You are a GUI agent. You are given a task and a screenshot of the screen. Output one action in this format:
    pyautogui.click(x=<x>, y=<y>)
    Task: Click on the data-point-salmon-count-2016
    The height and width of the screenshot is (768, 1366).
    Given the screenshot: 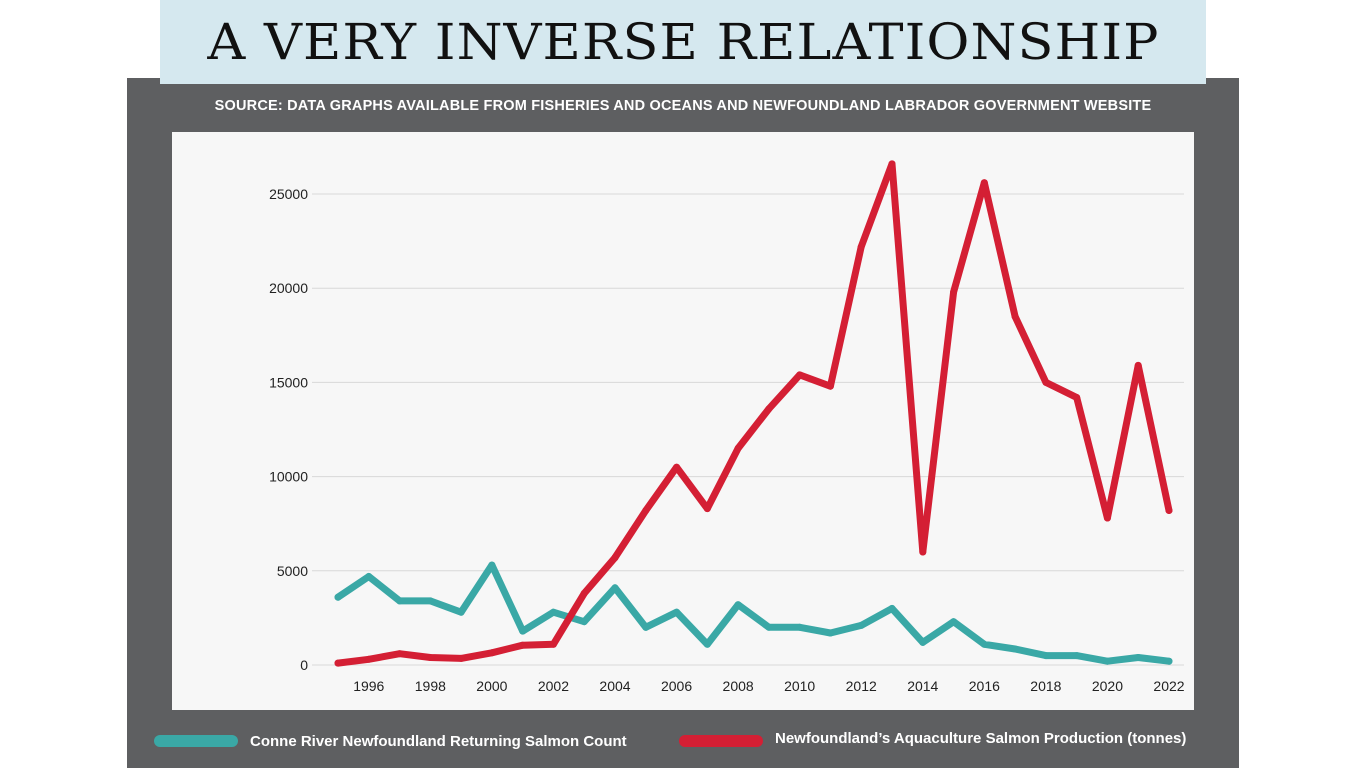 What is the action you would take?
    pyautogui.click(x=984, y=644)
    